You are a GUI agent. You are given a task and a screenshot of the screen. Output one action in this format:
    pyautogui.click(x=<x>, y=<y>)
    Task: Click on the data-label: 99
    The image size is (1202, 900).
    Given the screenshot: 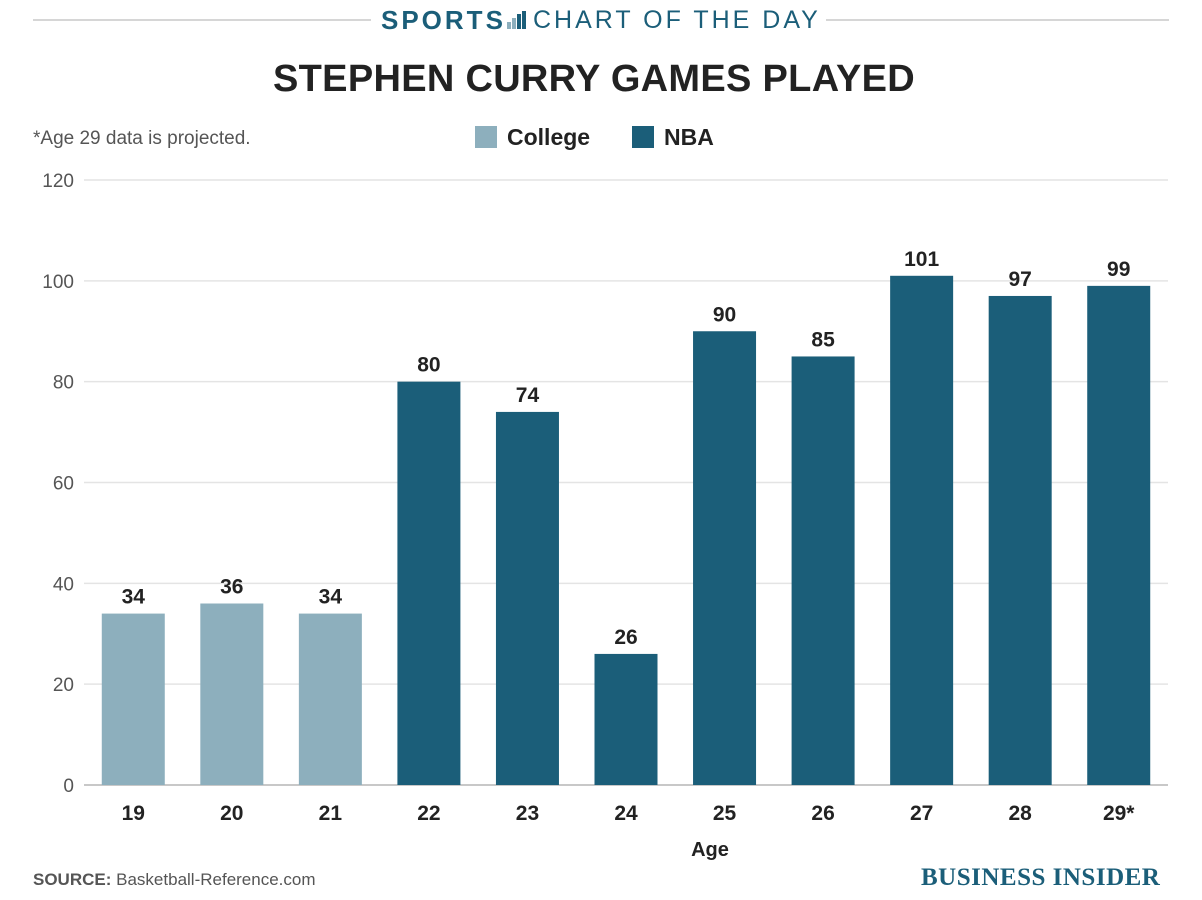 What is the action you would take?
    pyautogui.click(x=1118, y=269)
    